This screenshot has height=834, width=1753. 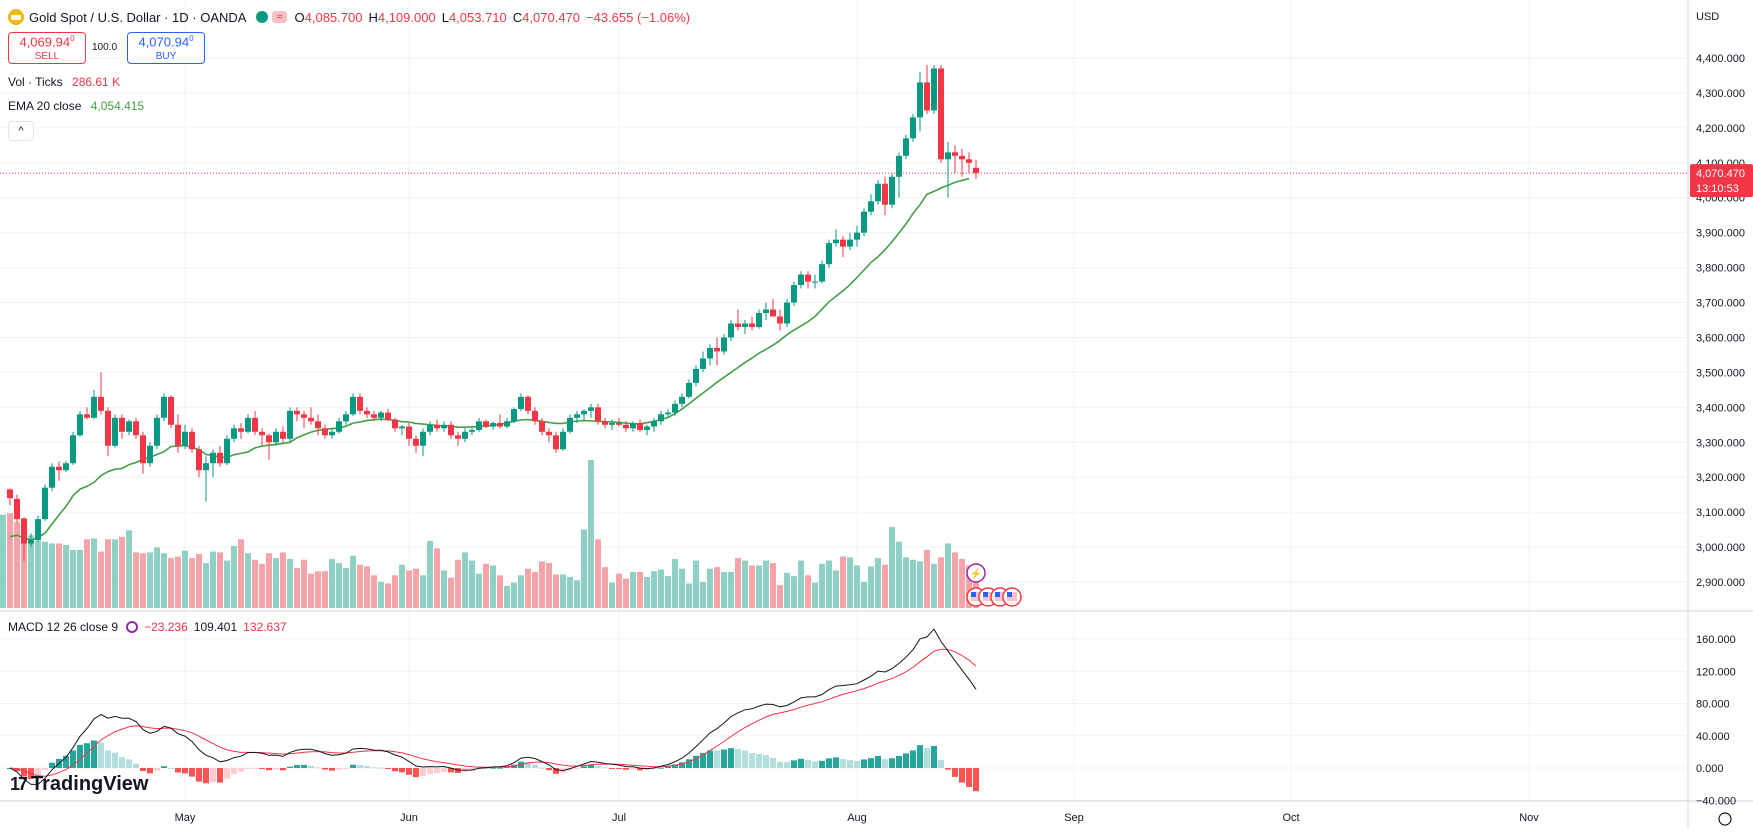 I want to click on volume-legend: Vol · Ticks 286.61 K, so click(x=64, y=82).